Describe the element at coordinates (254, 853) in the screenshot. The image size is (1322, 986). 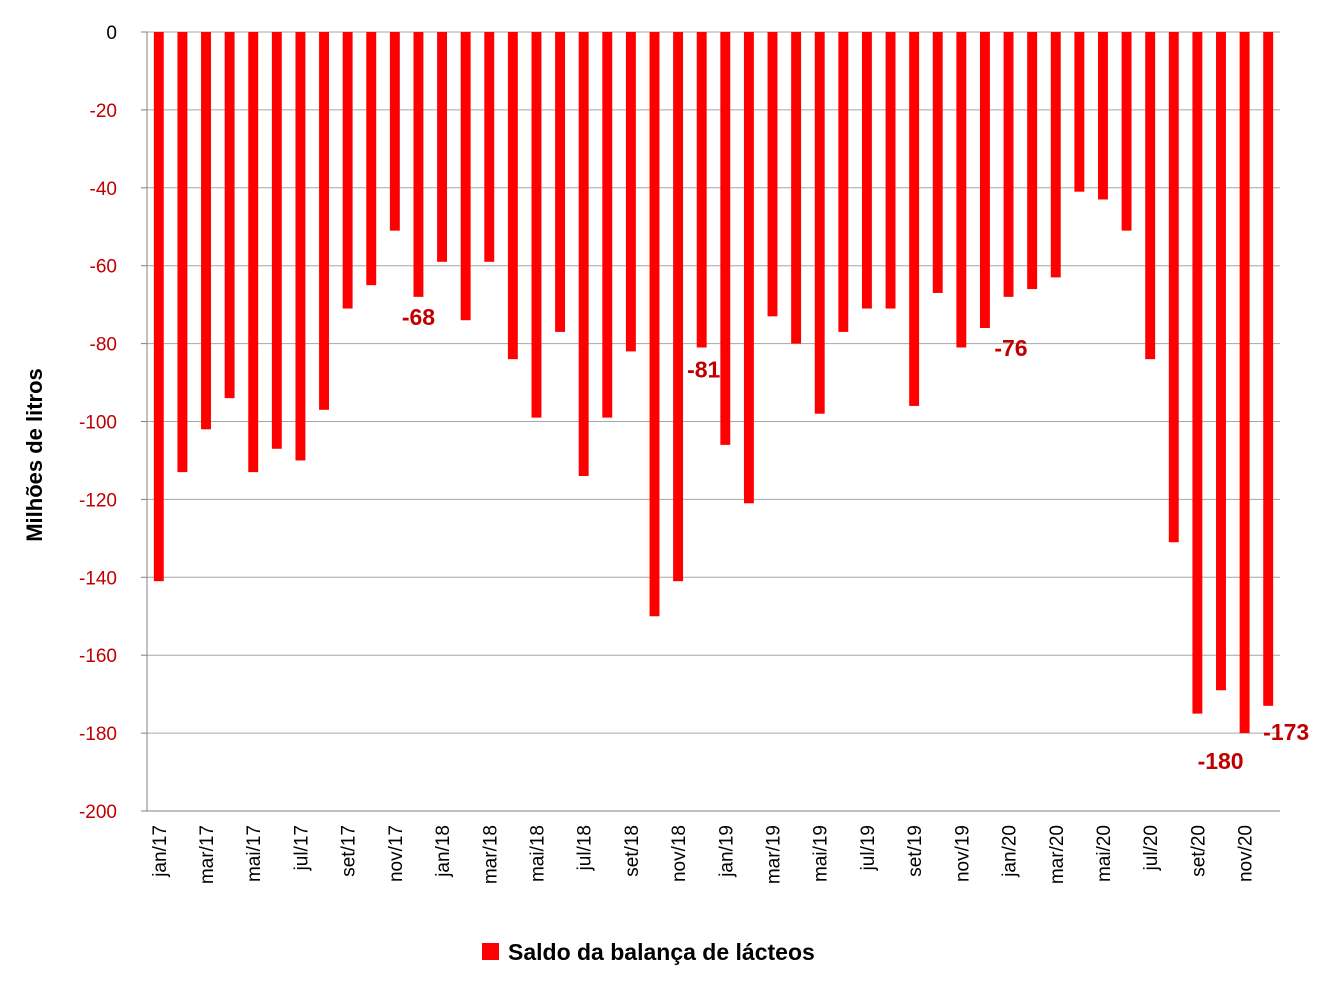
I see `x-tick-label: mai/17` at that location.